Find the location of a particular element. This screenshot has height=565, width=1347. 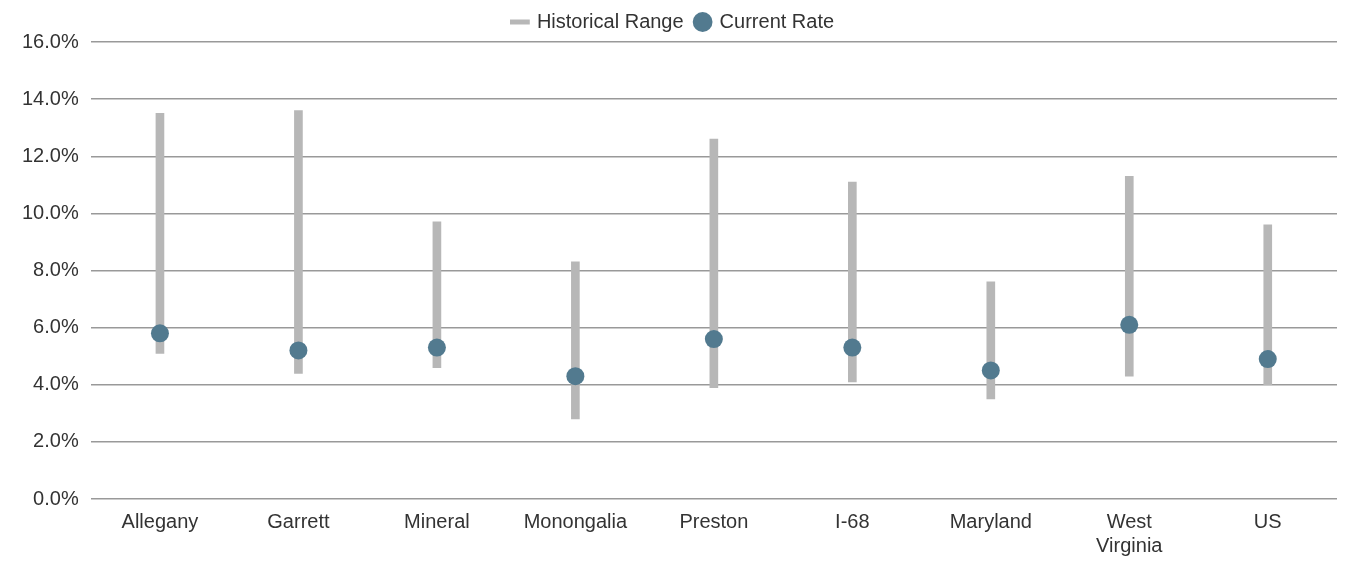

y-tick-label: 0.0% is located at coordinates (56, 497).